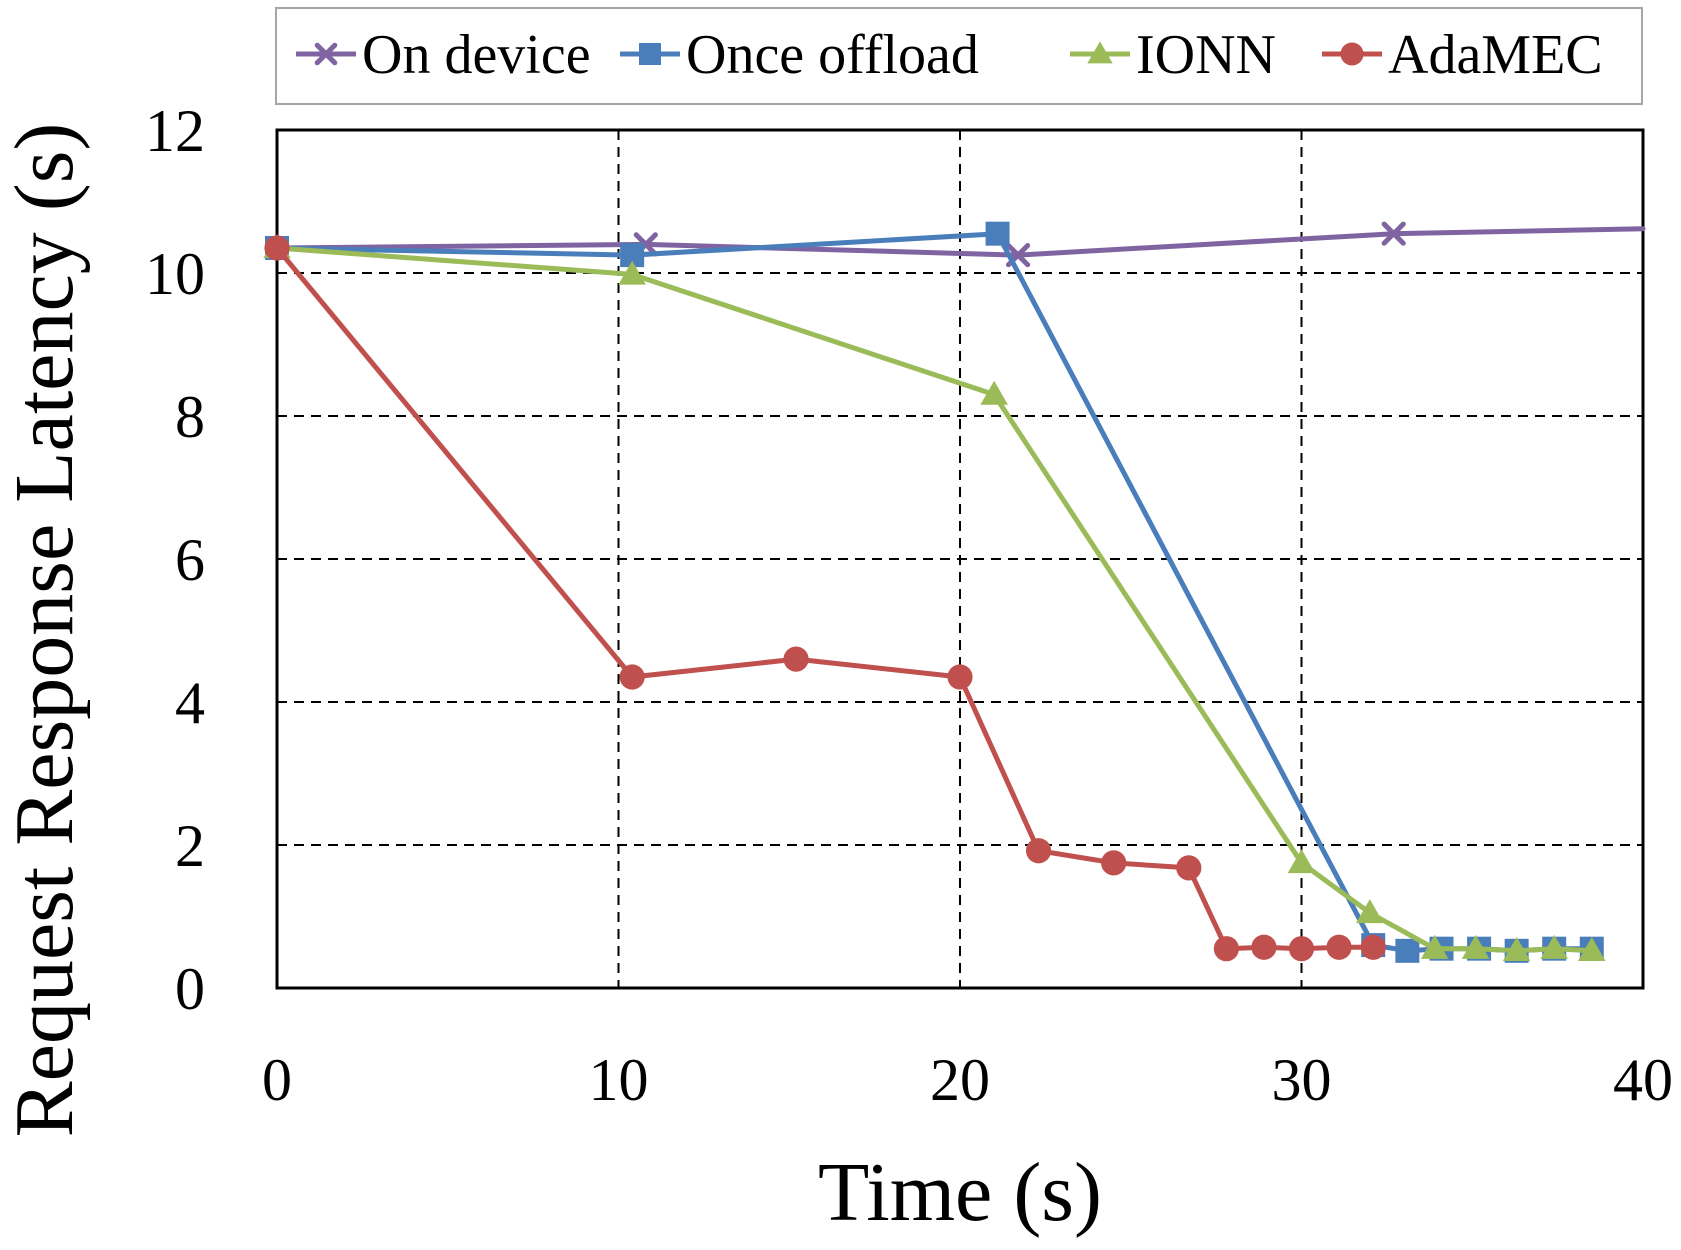  Describe the element at coordinates (960, 1080) in the screenshot. I see `x-tick-label: 20` at that location.